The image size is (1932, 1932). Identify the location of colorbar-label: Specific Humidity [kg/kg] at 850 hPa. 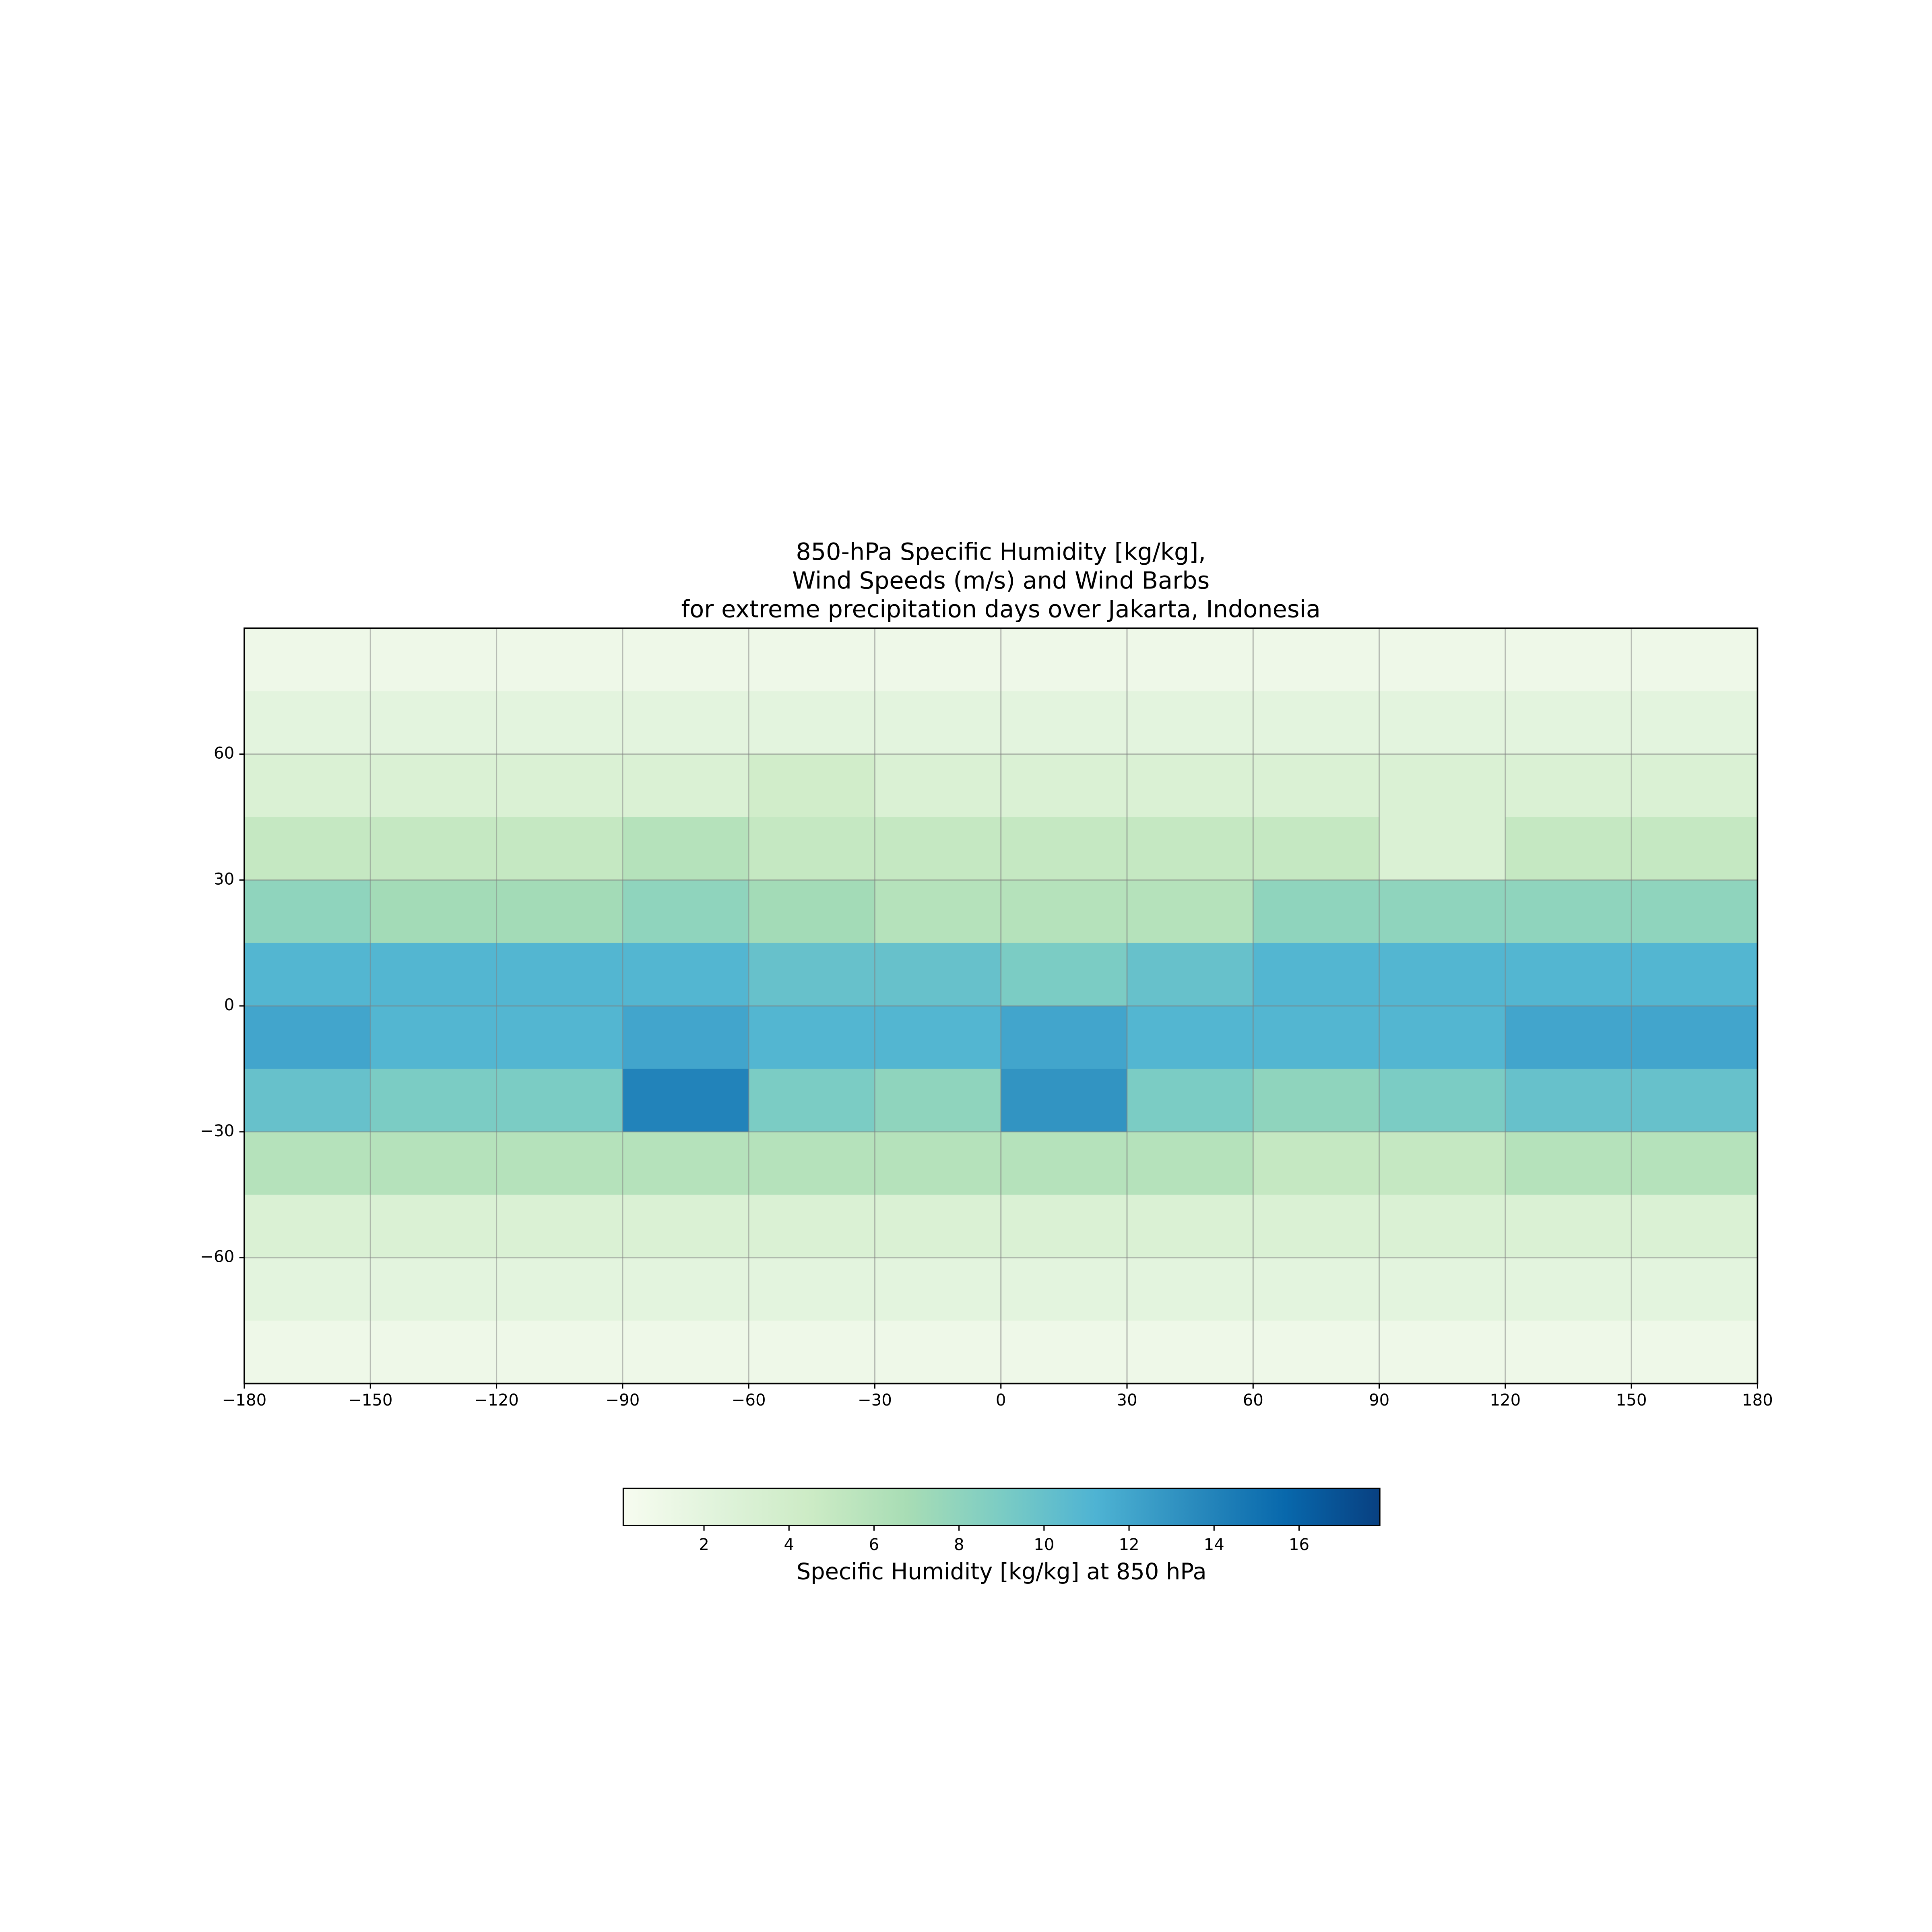
(1002, 1571).